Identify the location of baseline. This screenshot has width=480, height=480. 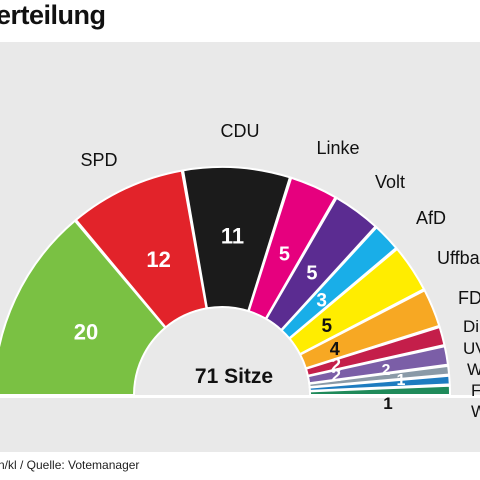
(240, 396).